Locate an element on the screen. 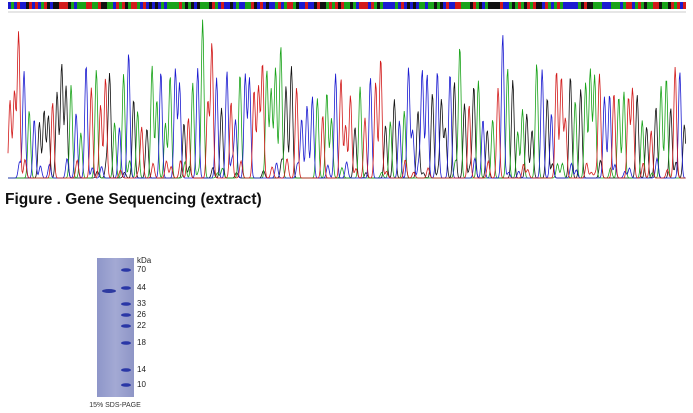 Image resolution: width=693 pixels, height=413 pixels. sds-page-gel: kDa 15% SDS-PAGE 70 44 33 26 22 18 14 10 is located at coordinates (120, 332).